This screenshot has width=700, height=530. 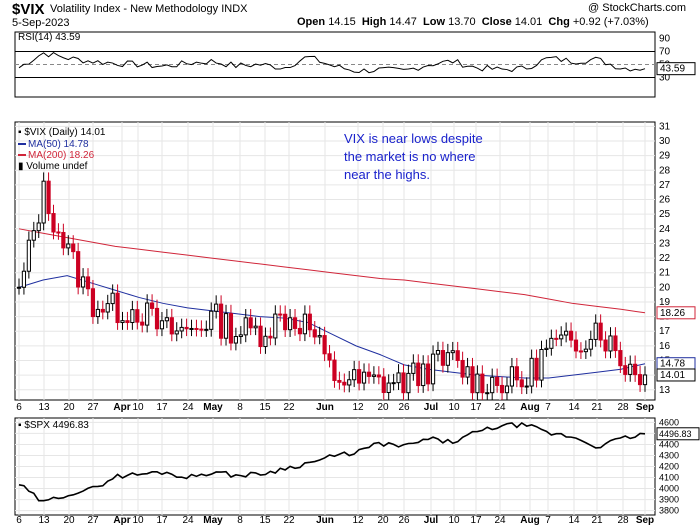 What do you see at coordinates (410, 156) in the screenshot?
I see `annotation-text: the market is no where` at bounding box center [410, 156].